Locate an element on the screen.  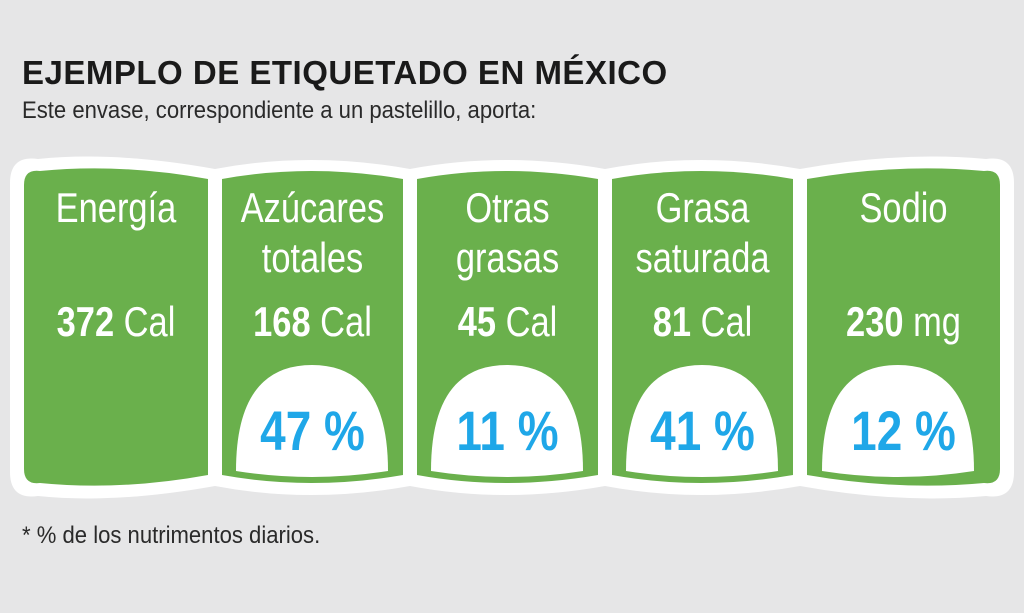
seal-grasa-saturada-percent-badge is located at coordinates (702, 421).